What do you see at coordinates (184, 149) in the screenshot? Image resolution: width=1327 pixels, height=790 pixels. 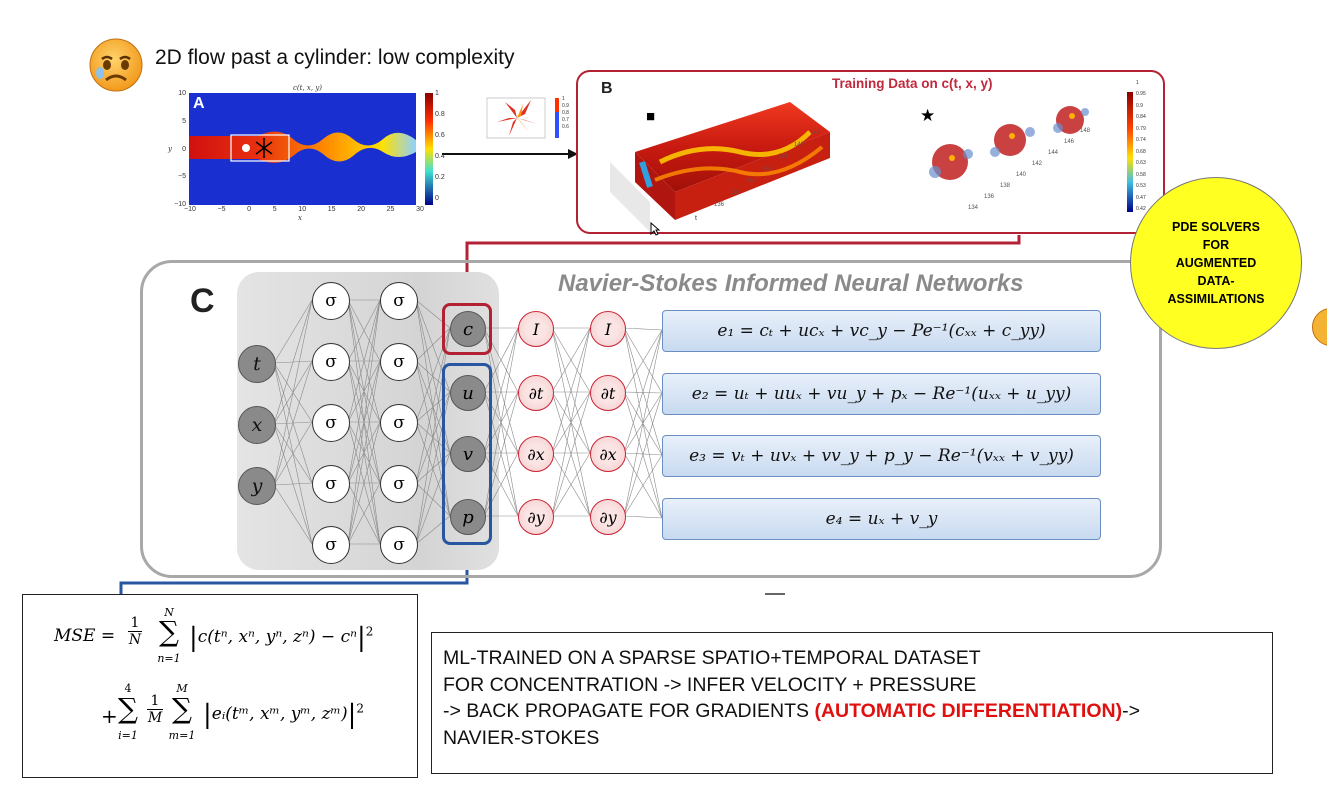 I see `y-tick: 0` at bounding box center [184, 149].